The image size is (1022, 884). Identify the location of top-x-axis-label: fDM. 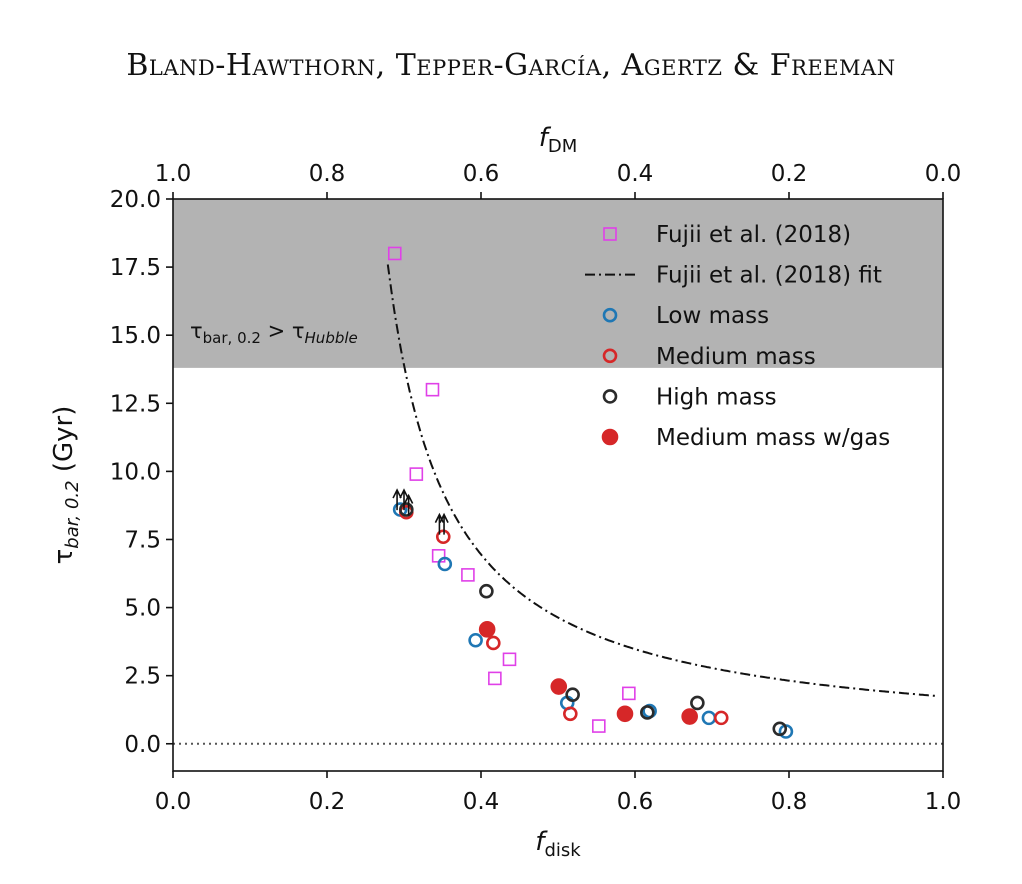
(558, 140).